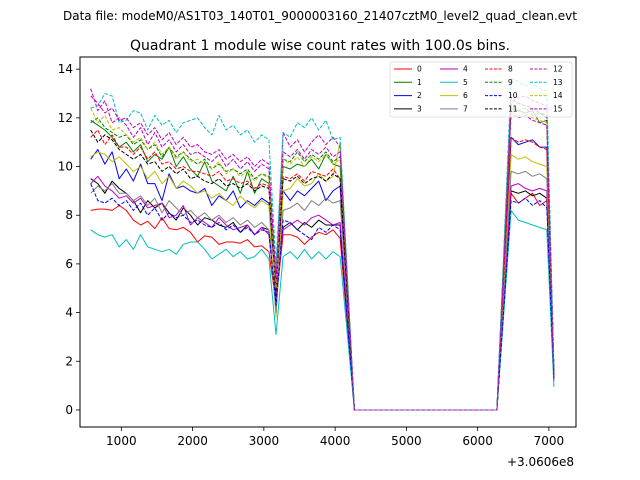 Image resolution: width=640 pixels, height=480 pixels. I want to click on legend-label-6: 6, so click(465, 95).